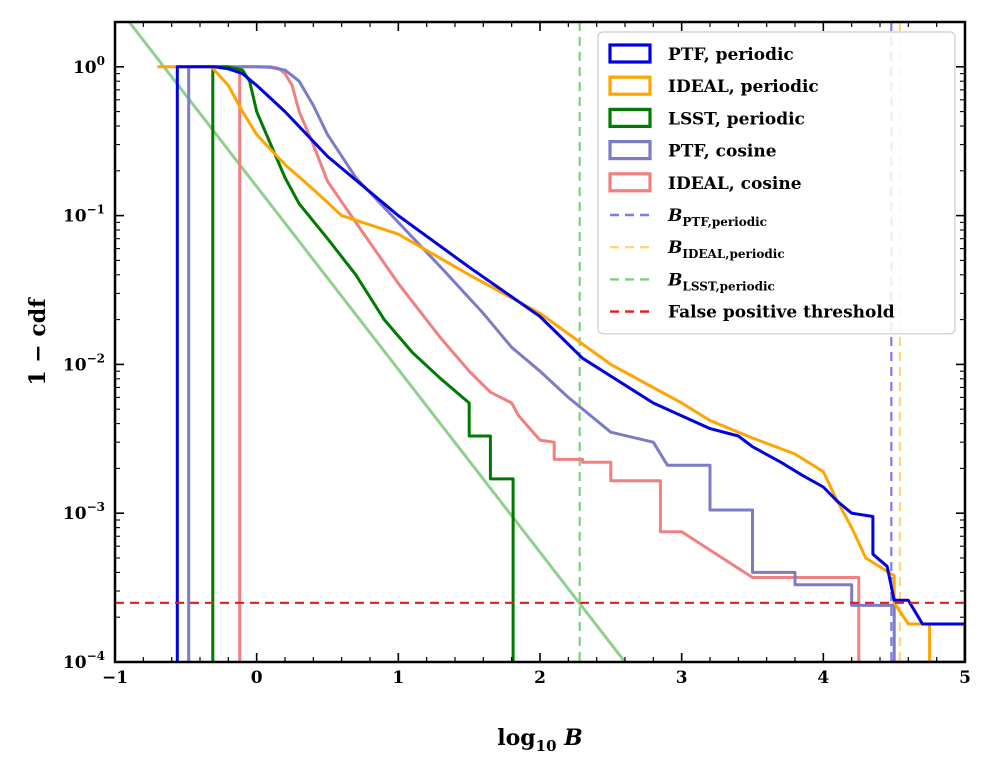 Image resolution: width=997 pixels, height=775 pixels. What do you see at coordinates (84, 363) in the screenshot?
I see `y-tick-label: 10⁻²` at bounding box center [84, 363].